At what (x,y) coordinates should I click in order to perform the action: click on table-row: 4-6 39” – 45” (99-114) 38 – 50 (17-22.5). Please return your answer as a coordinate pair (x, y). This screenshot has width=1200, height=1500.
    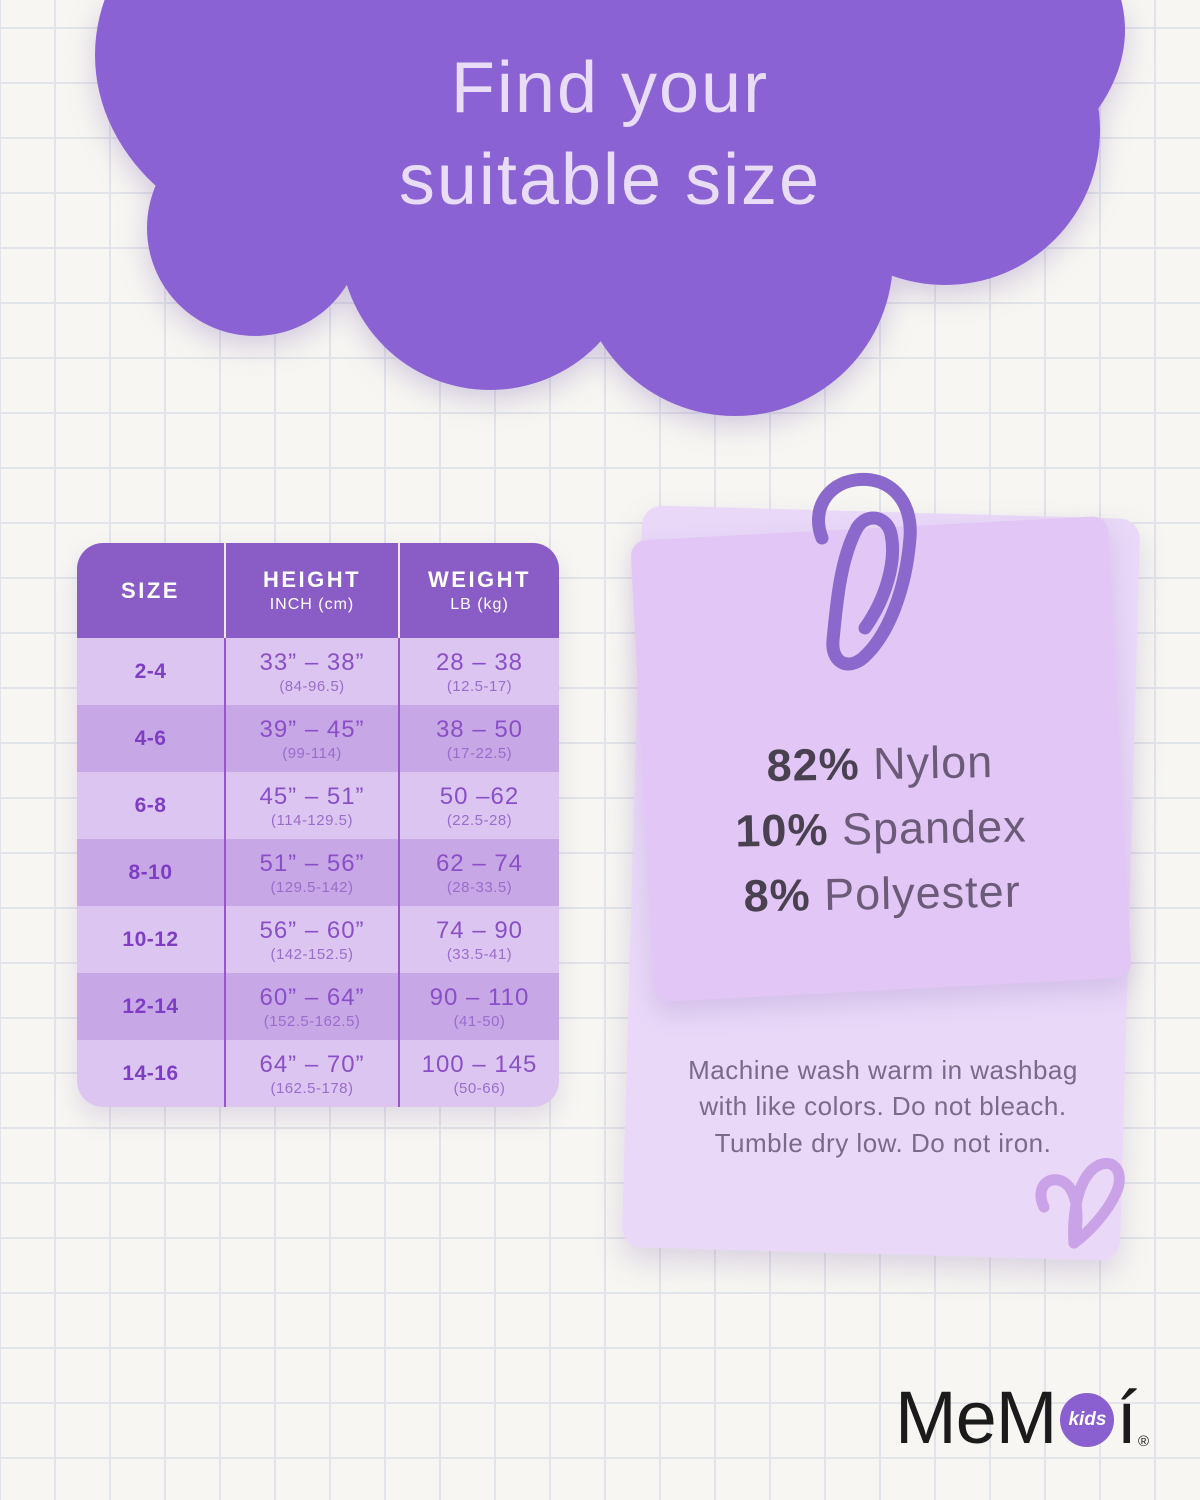
    Looking at the image, I should click on (318, 738).